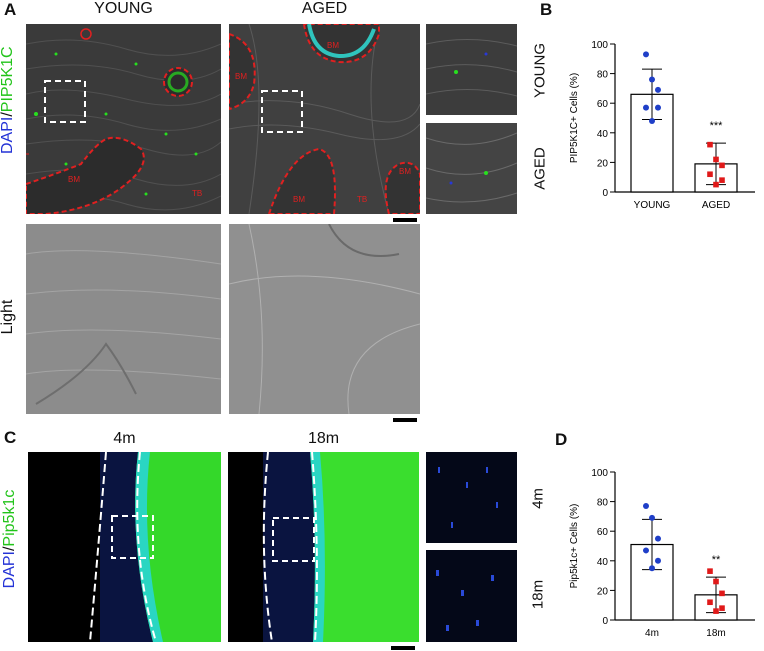 This screenshot has height=651, width=764. I want to click on image-aged-zoom, so click(471, 168).